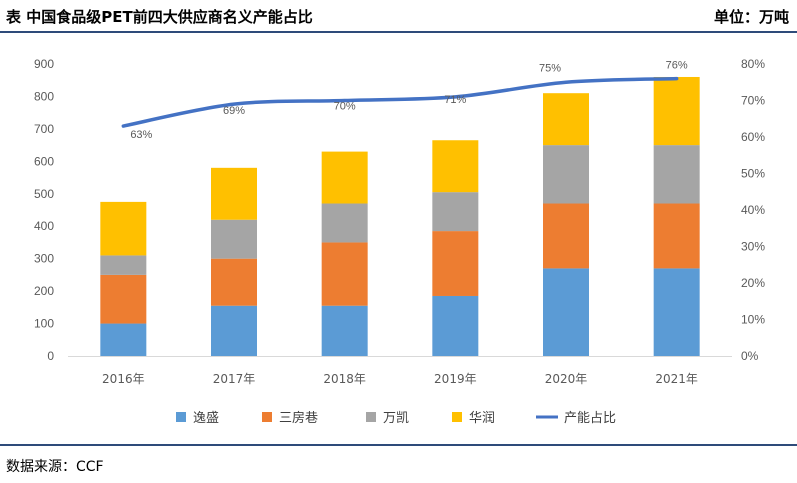 Image resolution: width=797 pixels, height=483 pixels. What do you see at coordinates (482, 418) in the screenshot?
I see `legend-label-华润: 华润` at bounding box center [482, 418].